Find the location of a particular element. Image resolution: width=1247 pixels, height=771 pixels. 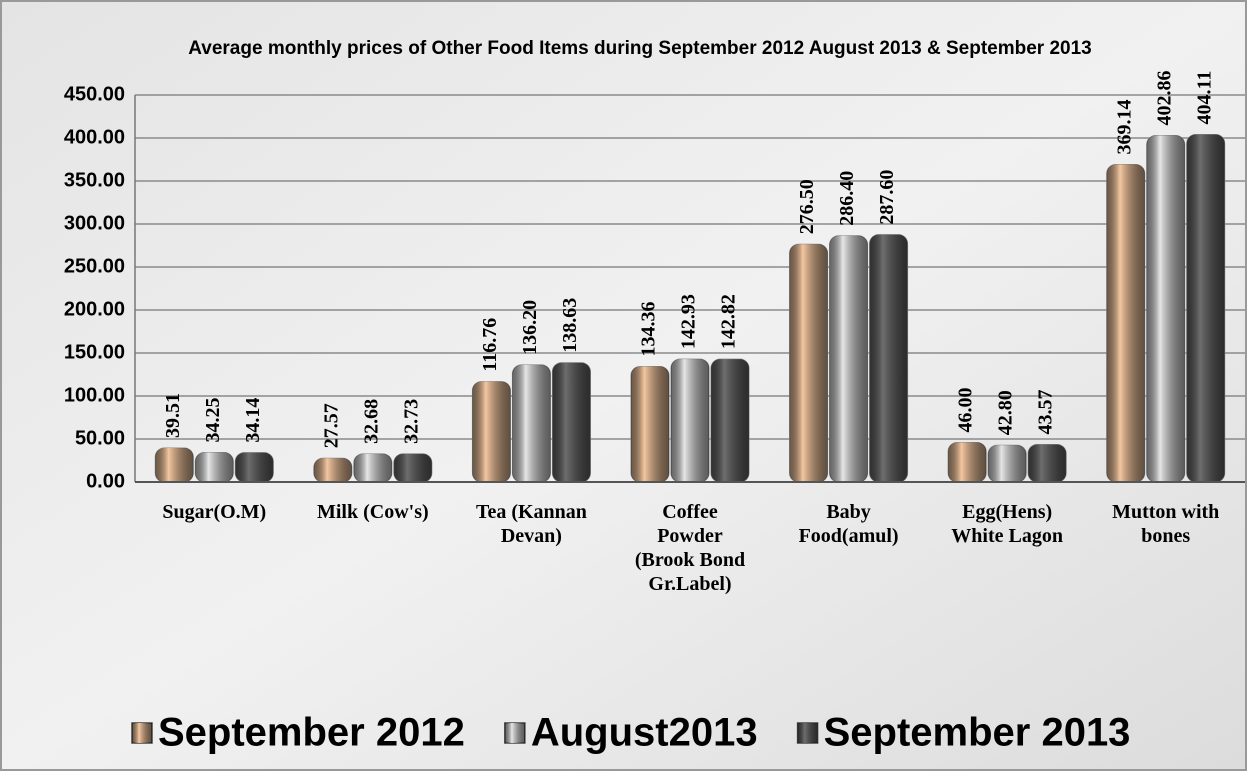

x-tick-label-box: Milk (Cow's) is located at coordinates (373, 512).